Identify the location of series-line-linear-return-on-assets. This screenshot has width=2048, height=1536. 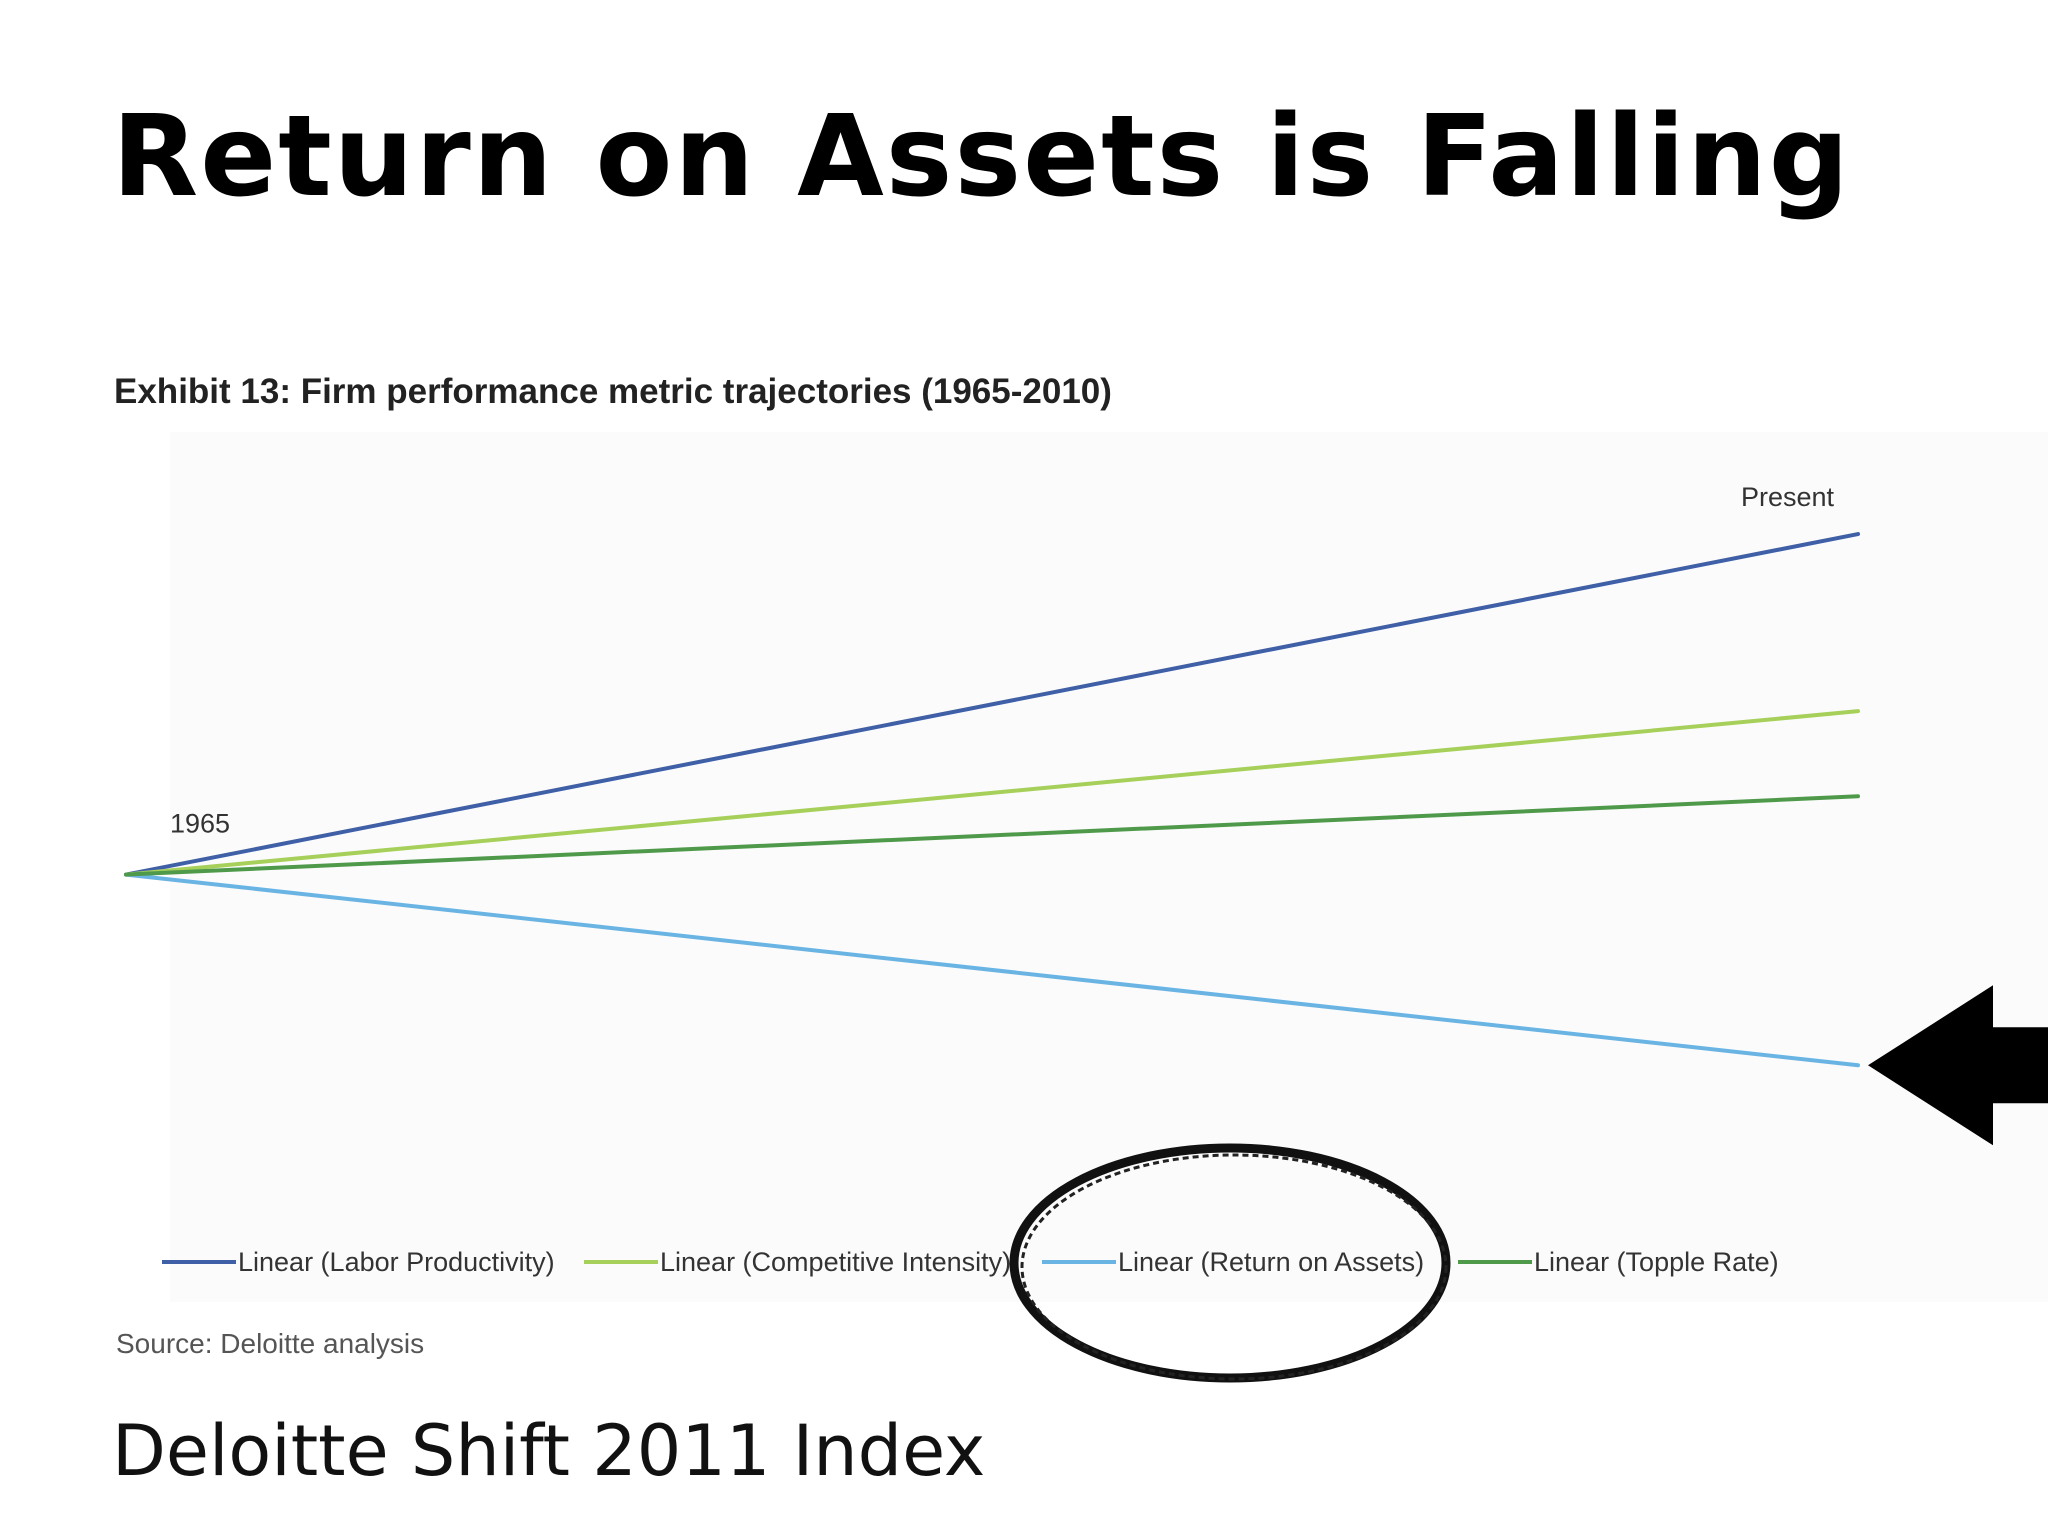
(992, 970).